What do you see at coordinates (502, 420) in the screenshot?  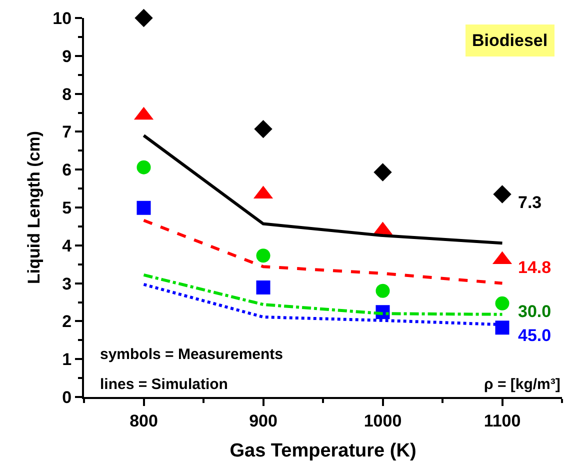 I see `x-tick-label: 1100` at bounding box center [502, 420].